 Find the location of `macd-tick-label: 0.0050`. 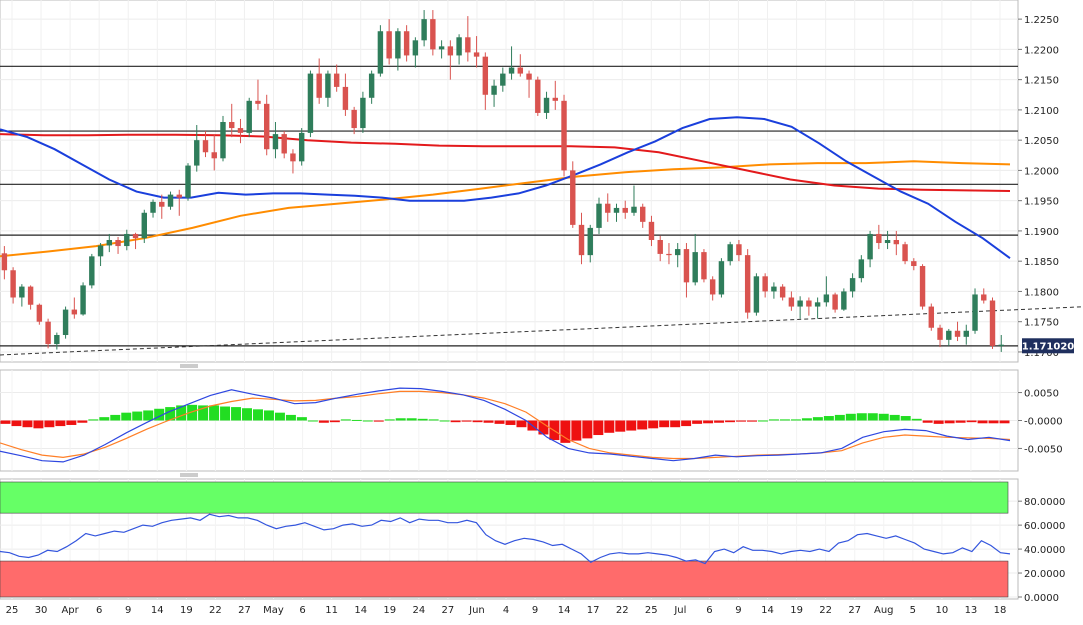

macd-tick-label: 0.0050 is located at coordinates (1041, 394).